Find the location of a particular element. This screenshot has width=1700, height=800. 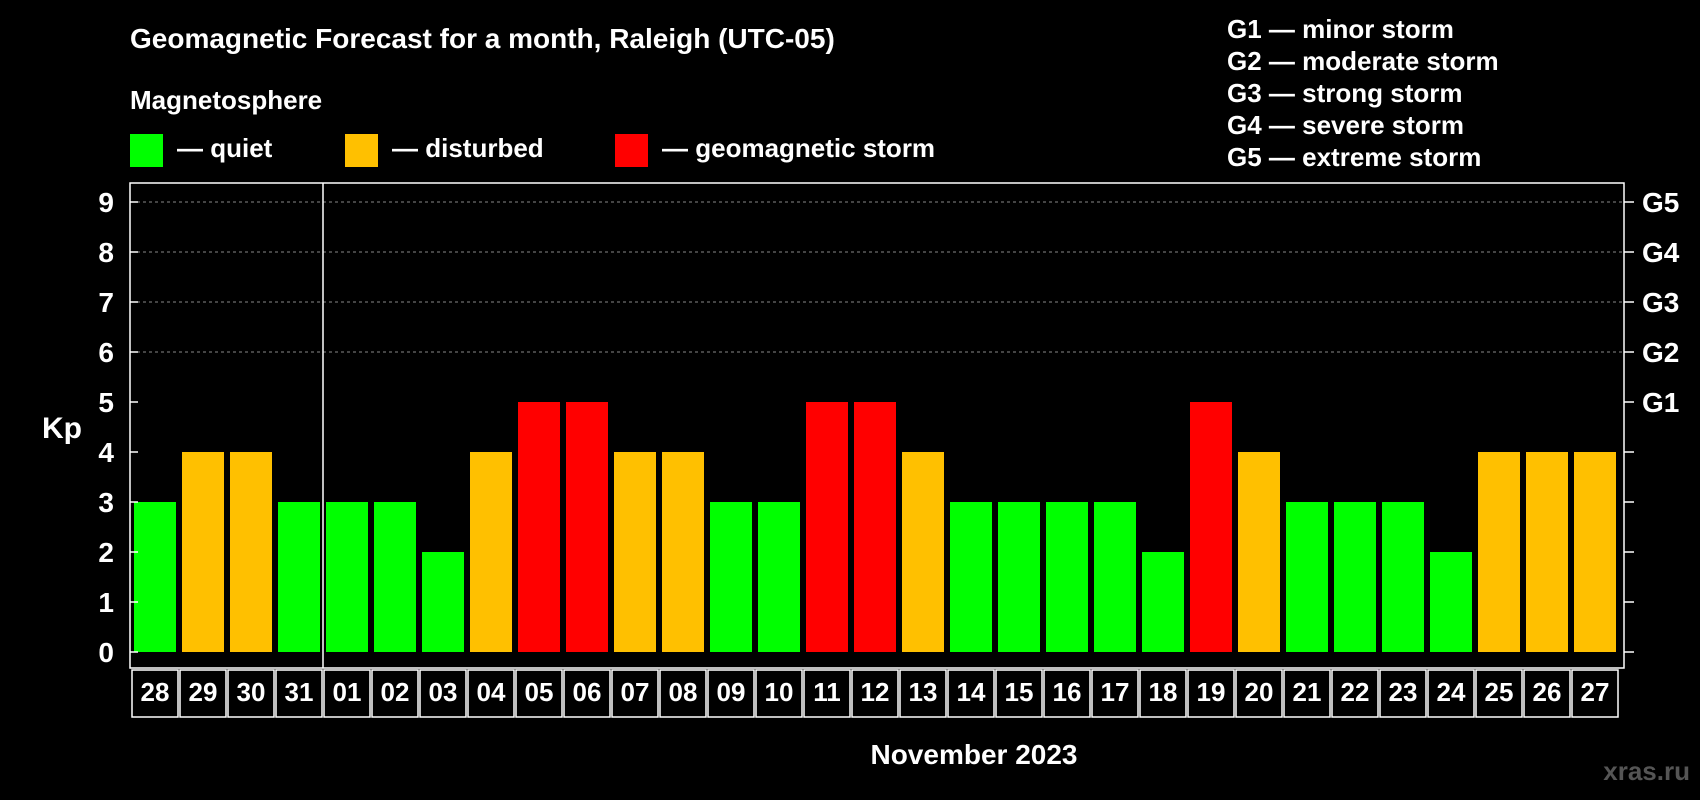

x-tick-label: 24 is located at coordinates (1451, 692).